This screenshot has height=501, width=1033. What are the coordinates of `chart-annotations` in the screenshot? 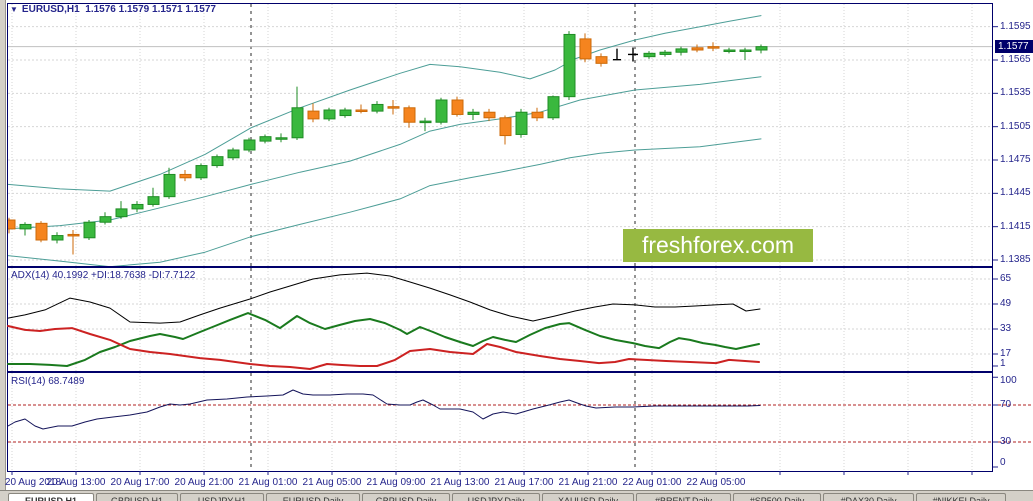 It's located at (625, 54).